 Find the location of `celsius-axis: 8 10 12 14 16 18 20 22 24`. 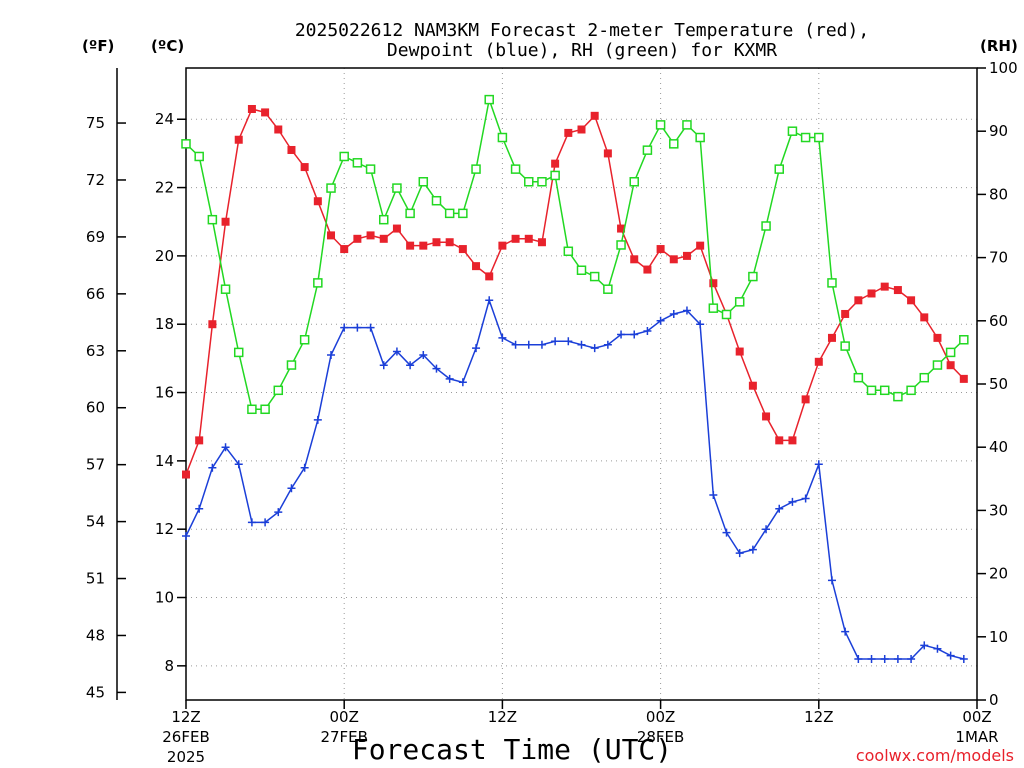

celsius-axis: 8 10 12 14 16 18 20 22 24 is located at coordinates (170, 392).